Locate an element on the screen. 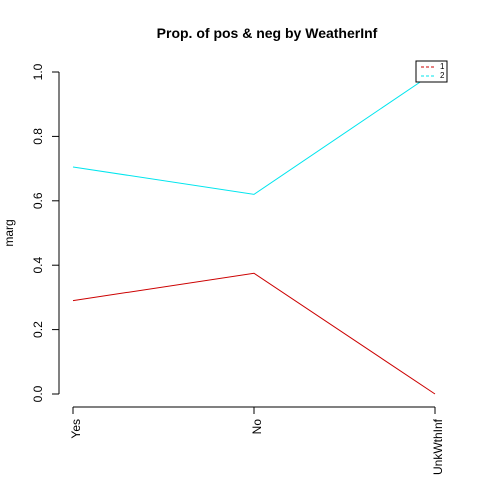 The height and width of the screenshot is (480, 480). legend-label: 1 is located at coordinates (442, 66).